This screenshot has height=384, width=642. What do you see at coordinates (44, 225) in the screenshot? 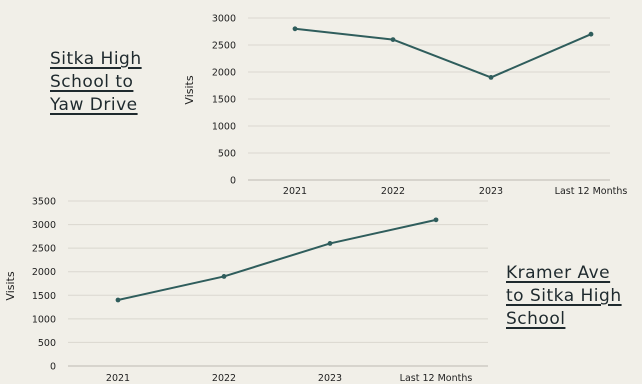
I see `bottom-y-tick-label: 3000` at bounding box center [44, 225].